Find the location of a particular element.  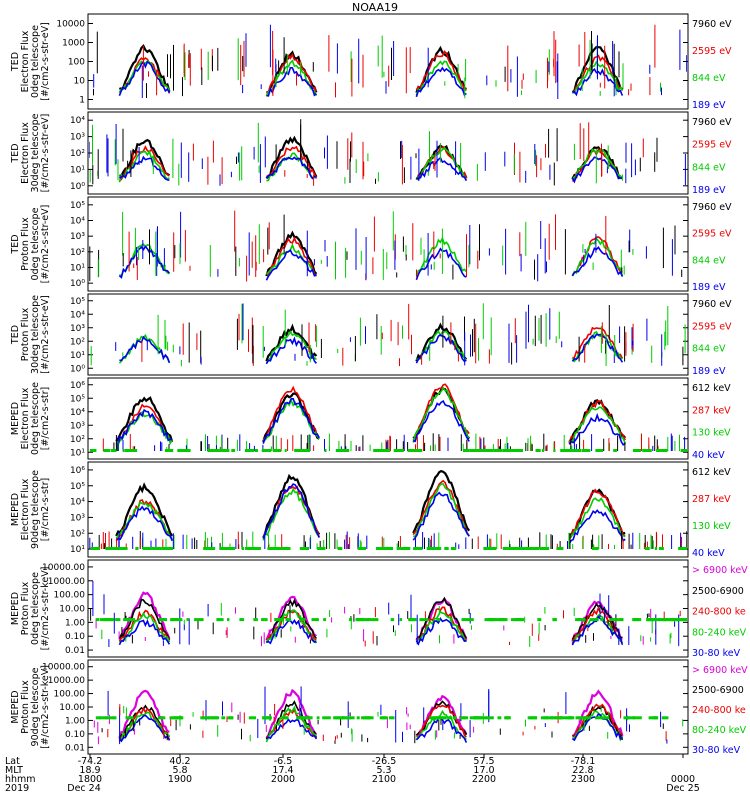

y-tick-label: 10¹ is located at coordinates (77, 356).